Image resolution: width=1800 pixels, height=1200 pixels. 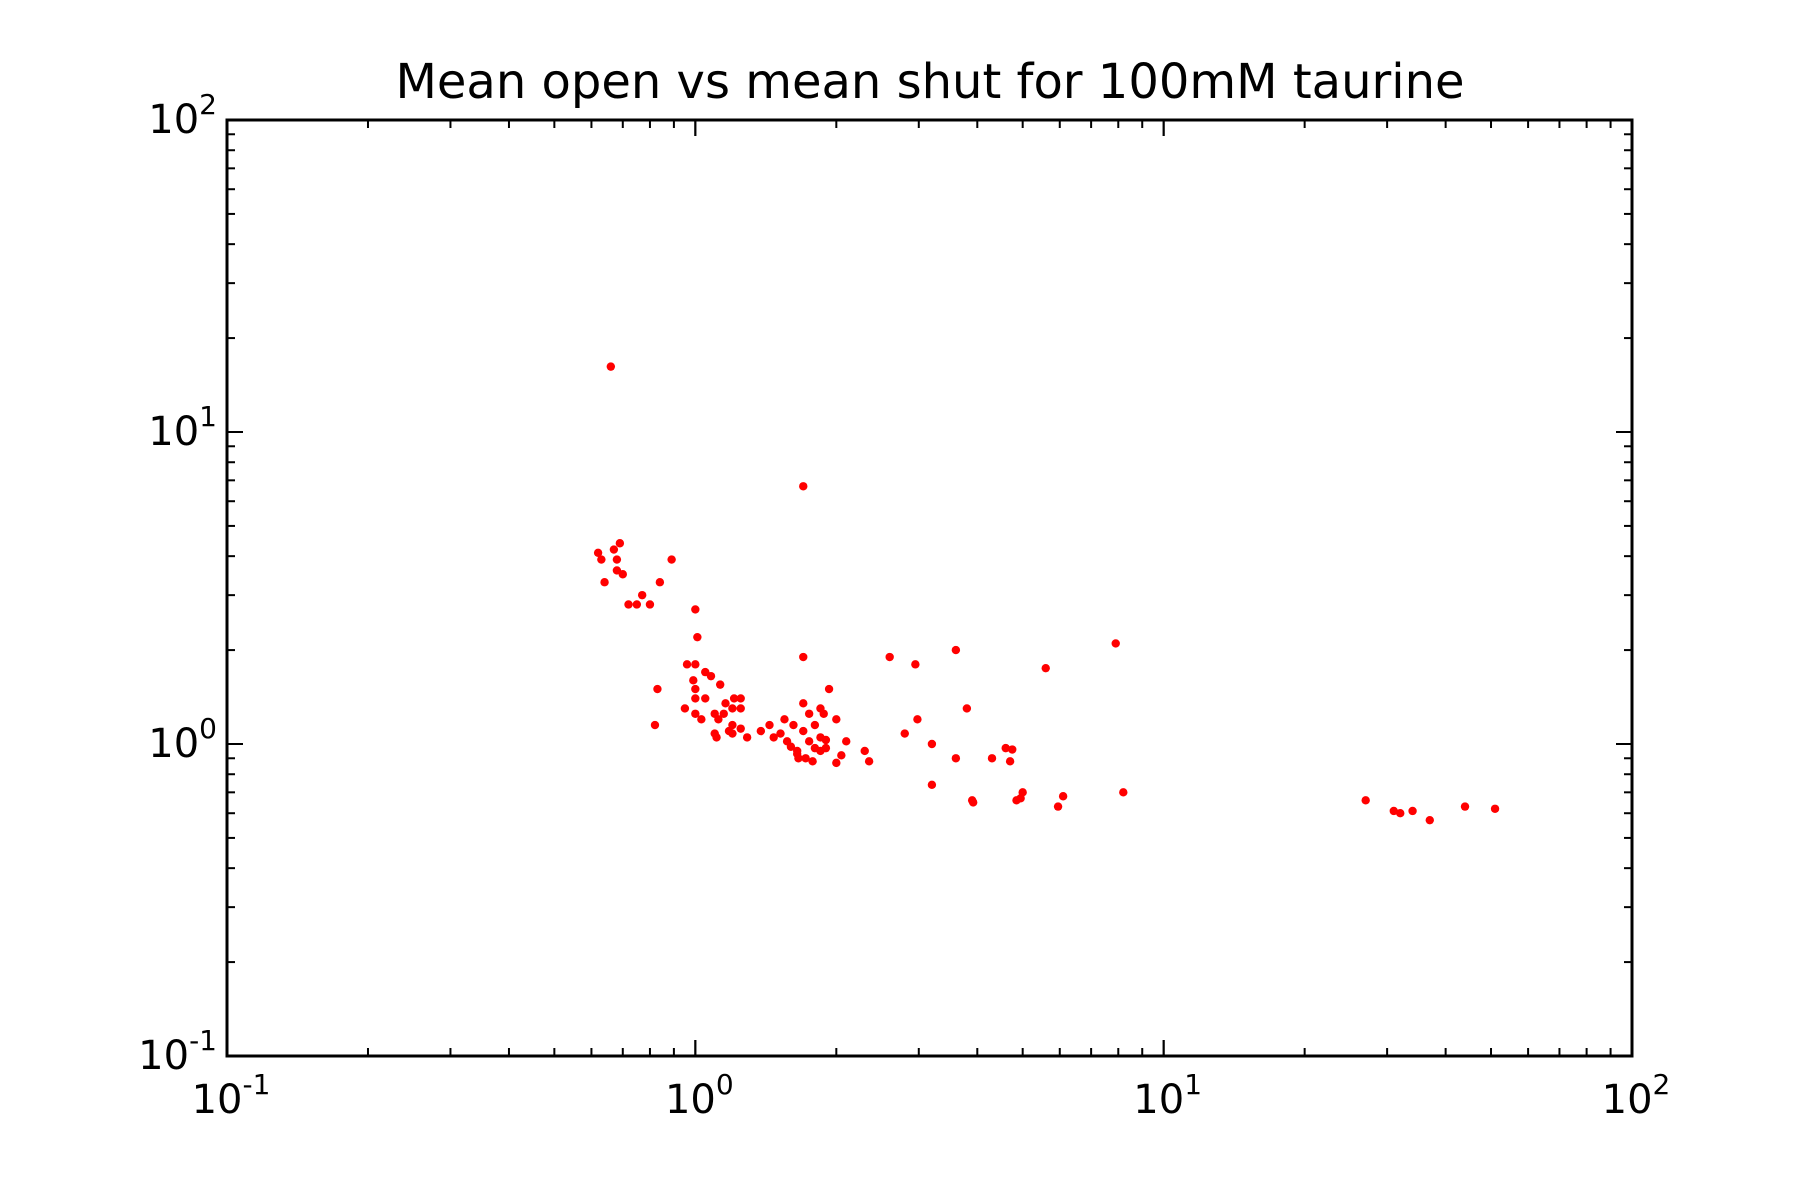 What do you see at coordinates (182, 427) in the screenshot?
I see `y-tick-label: 10¹` at bounding box center [182, 427].